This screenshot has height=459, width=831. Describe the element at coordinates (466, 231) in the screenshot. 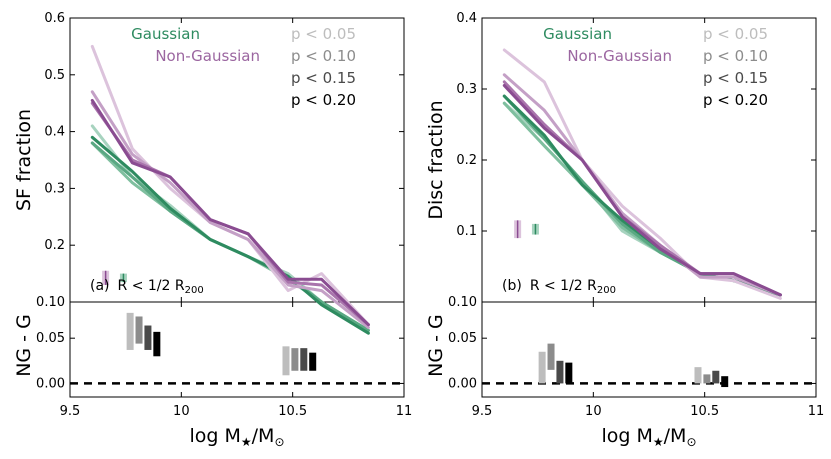

I see `y-tick-label: 0.1` at that location.